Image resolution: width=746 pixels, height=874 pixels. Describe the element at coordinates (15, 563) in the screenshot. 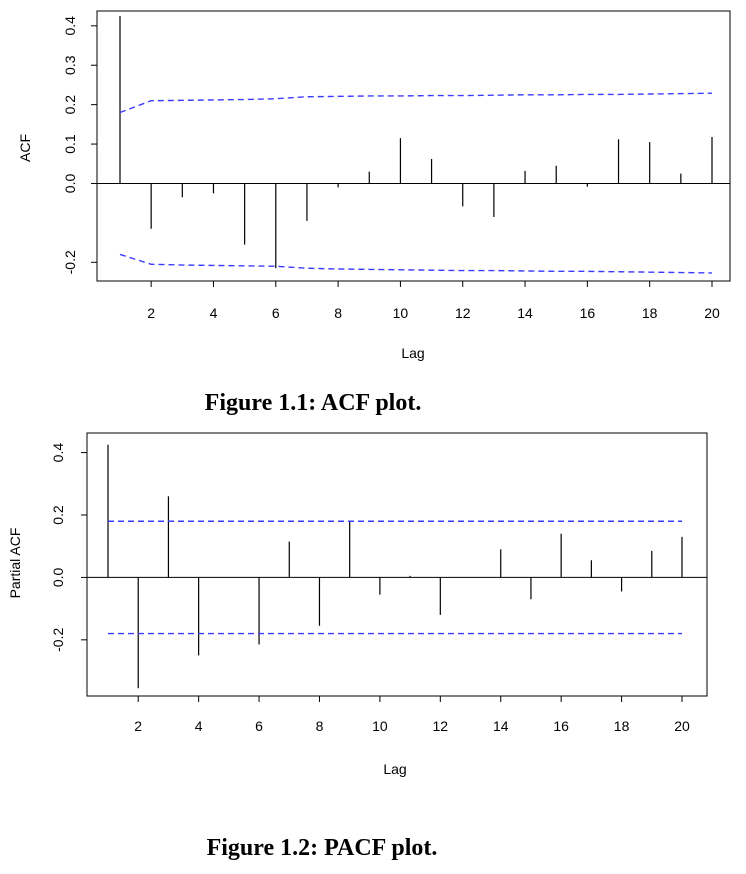

I see `y-axis-title: Partial ACF` at that location.